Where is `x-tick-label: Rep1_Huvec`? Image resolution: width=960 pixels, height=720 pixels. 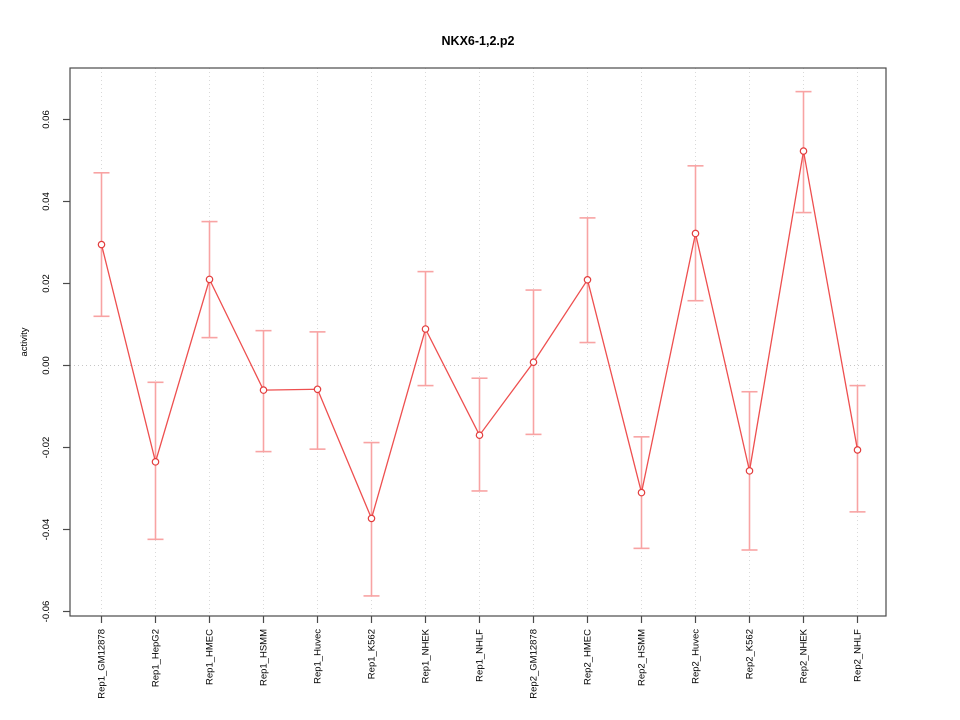
x-tick-label: Rep1_Huvec is located at coordinates (318, 656).